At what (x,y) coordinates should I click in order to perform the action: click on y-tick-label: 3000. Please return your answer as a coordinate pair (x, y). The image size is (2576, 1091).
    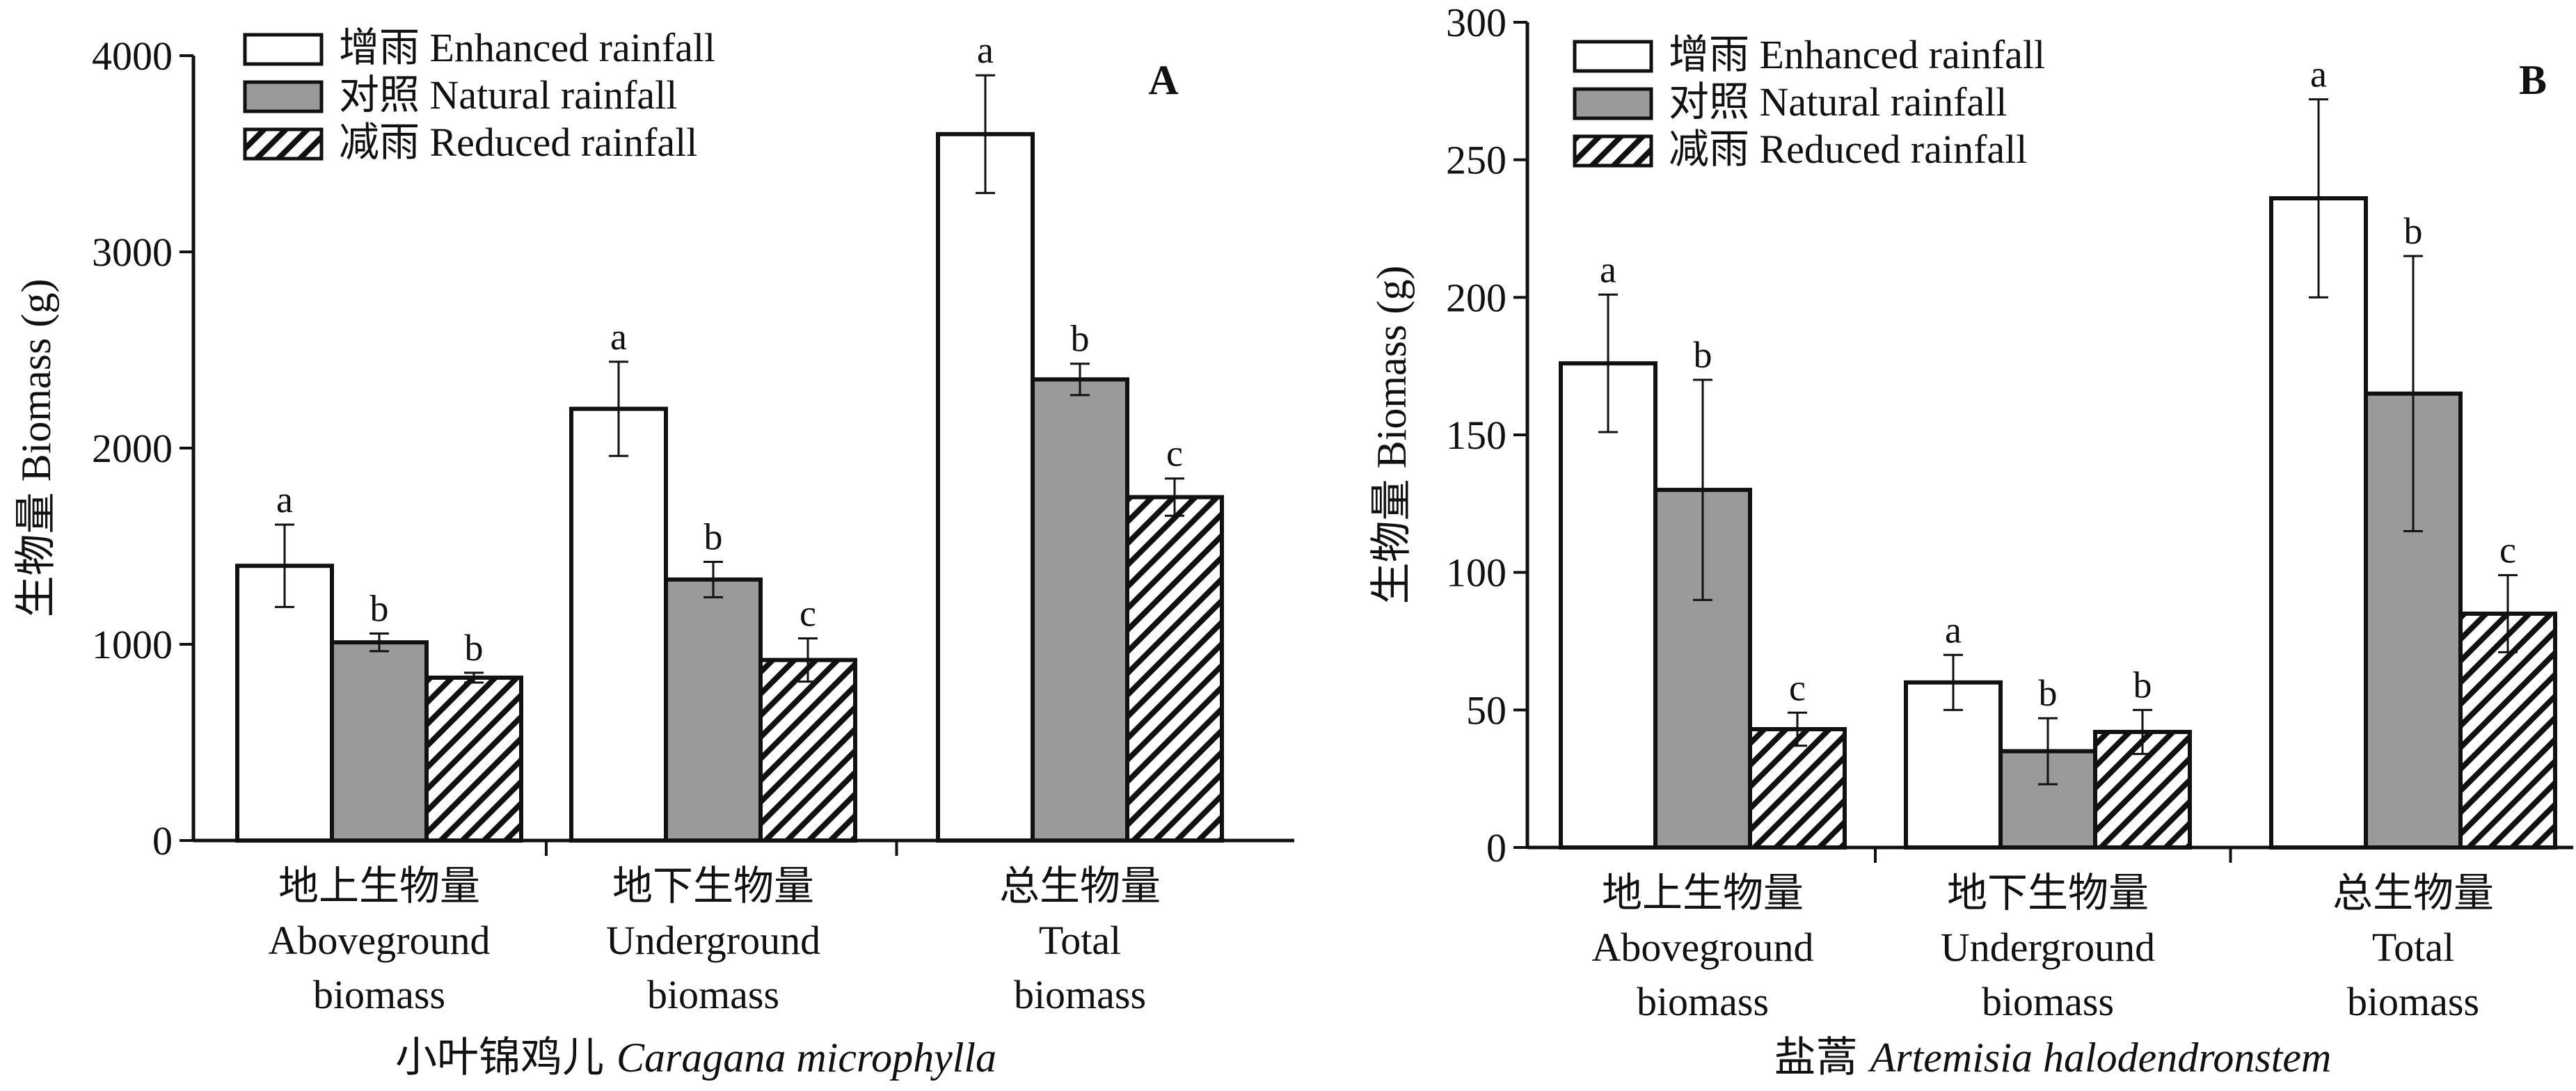
    Looking at the image, I should click on (132, 252).